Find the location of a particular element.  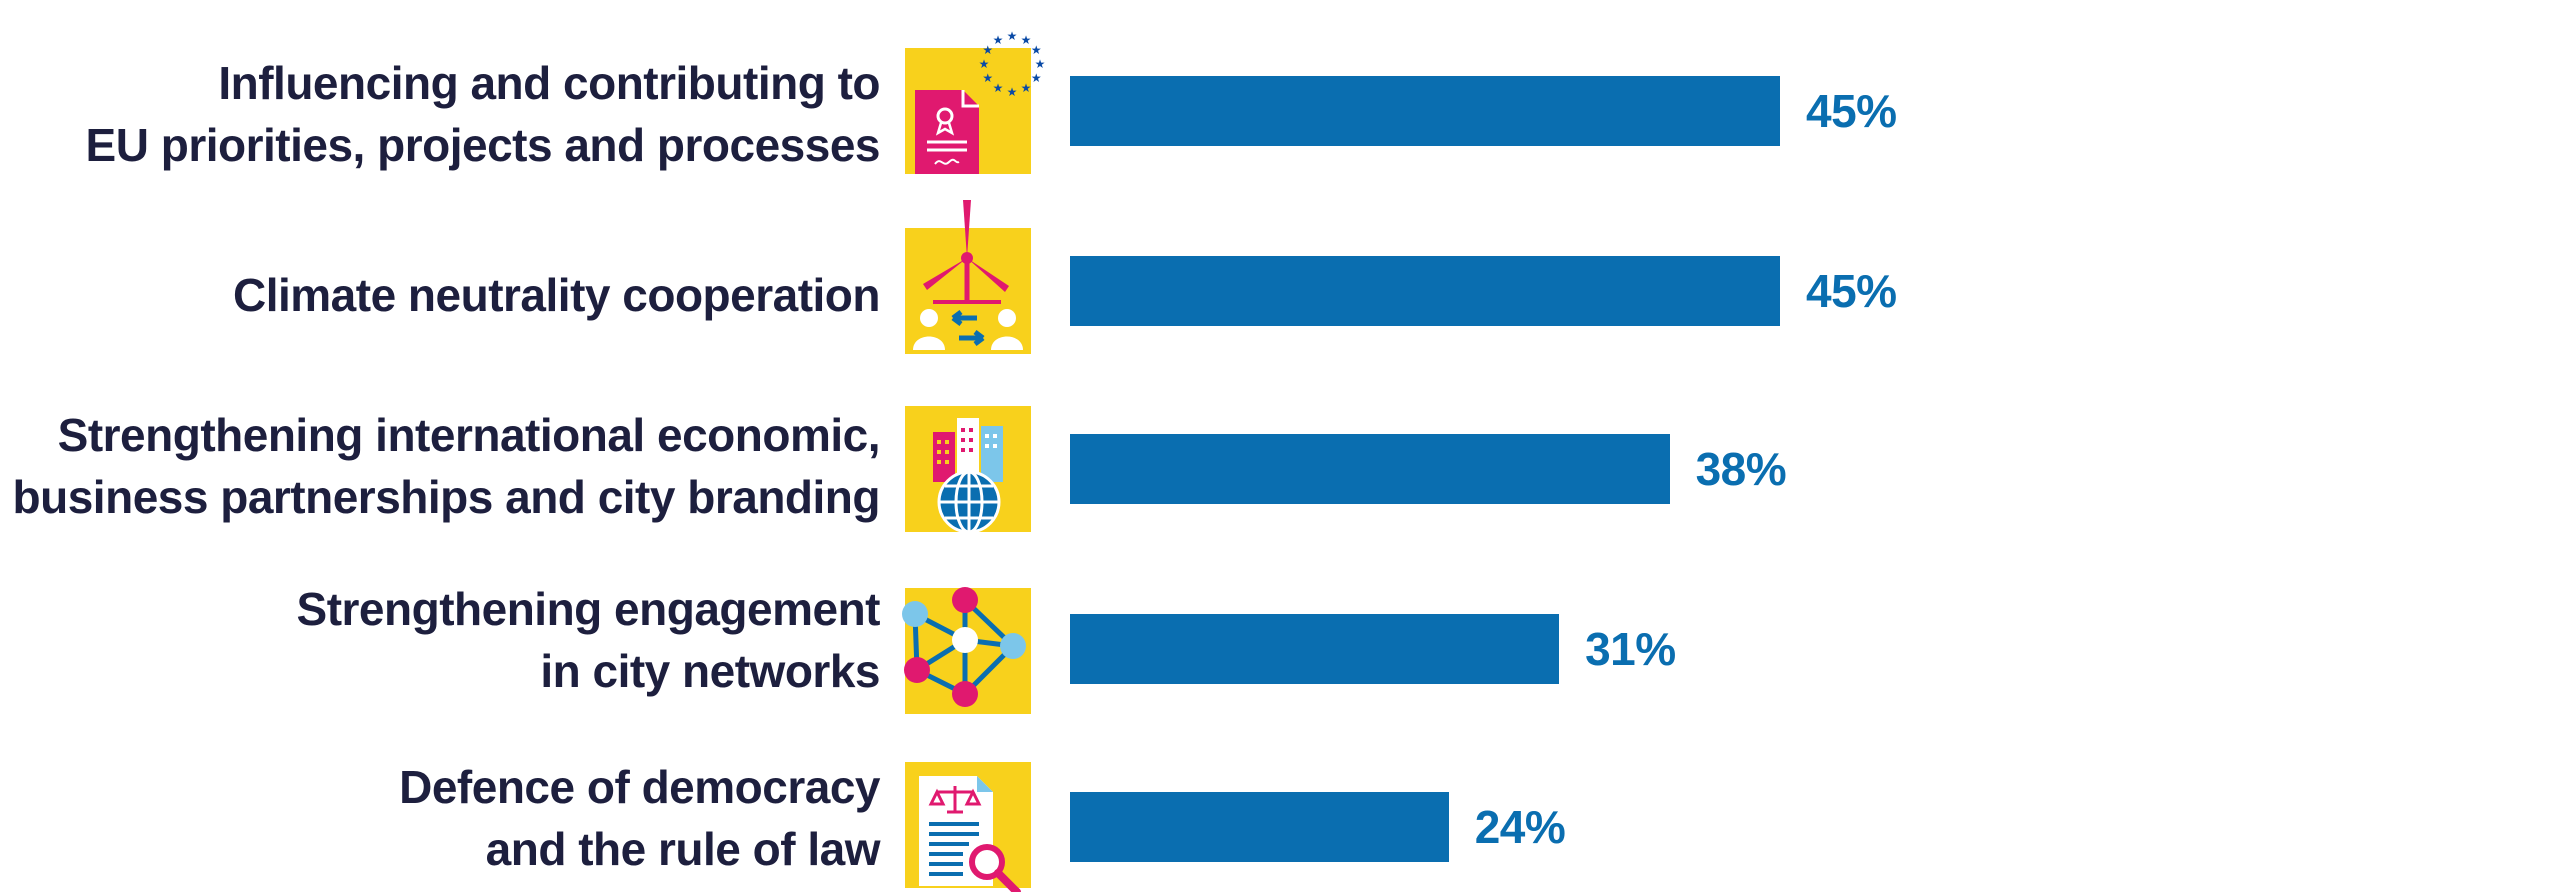

value-label: 24% is located at coordinates (1520, 827).